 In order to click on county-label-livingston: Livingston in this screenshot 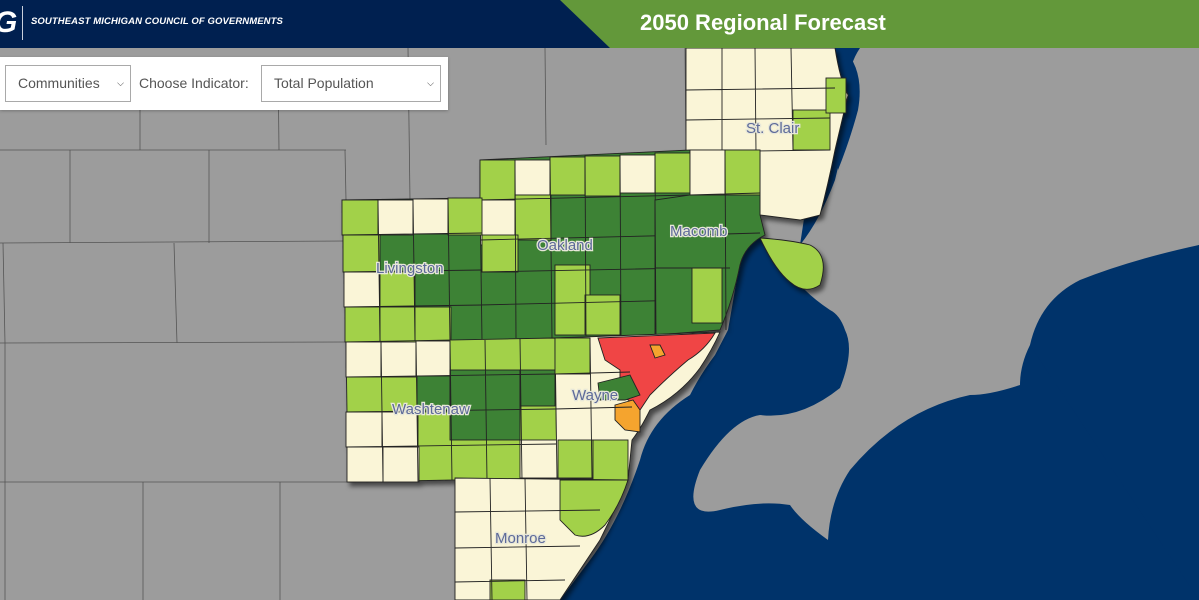, I will do `click(410, 268)`.